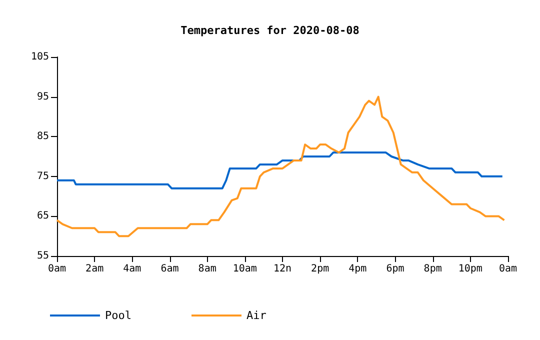 The width and height of the screenshot is (540, 340). Describe the element at coordinates (244, 269) in the screenshot. I see `x-tick-label: 10am` at that location.